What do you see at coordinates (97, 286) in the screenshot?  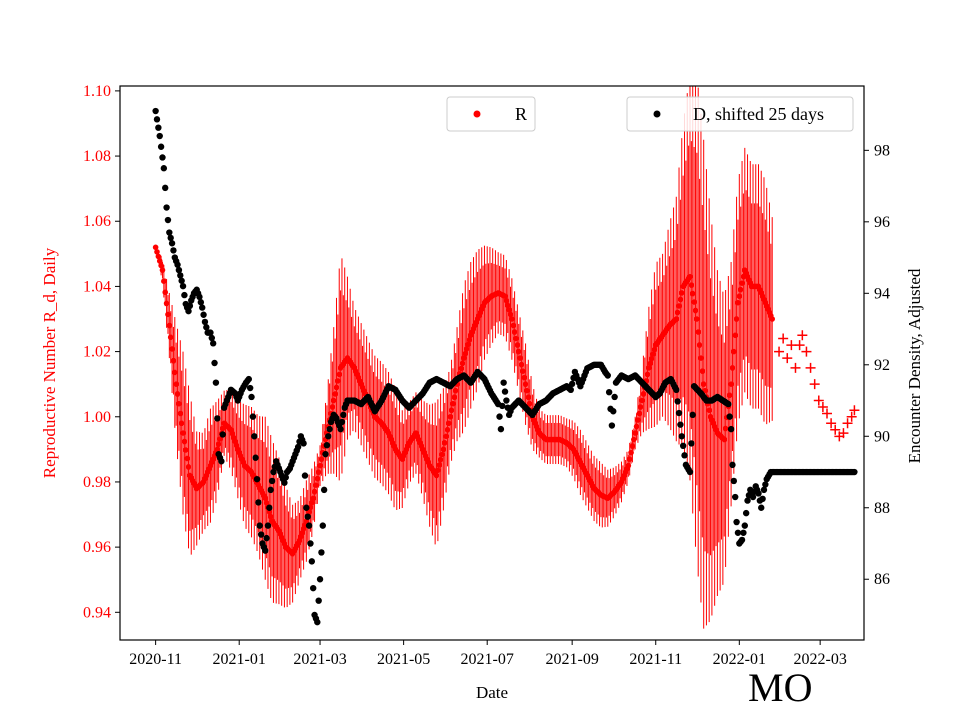 I see `y-left-tick-label: 1.04` at bounding box center [97, 286].